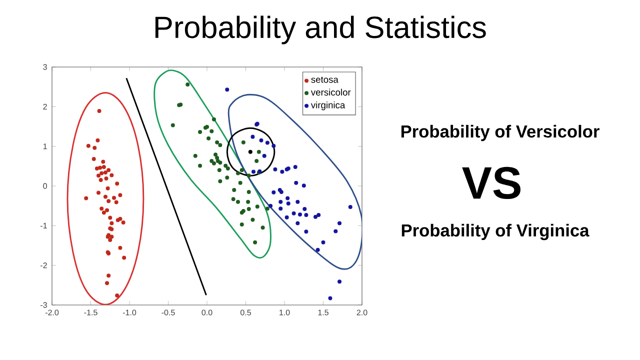  Describe the element at coordinates (324, 79) in the screenshot. I see `legend-label: setosa` at that location.